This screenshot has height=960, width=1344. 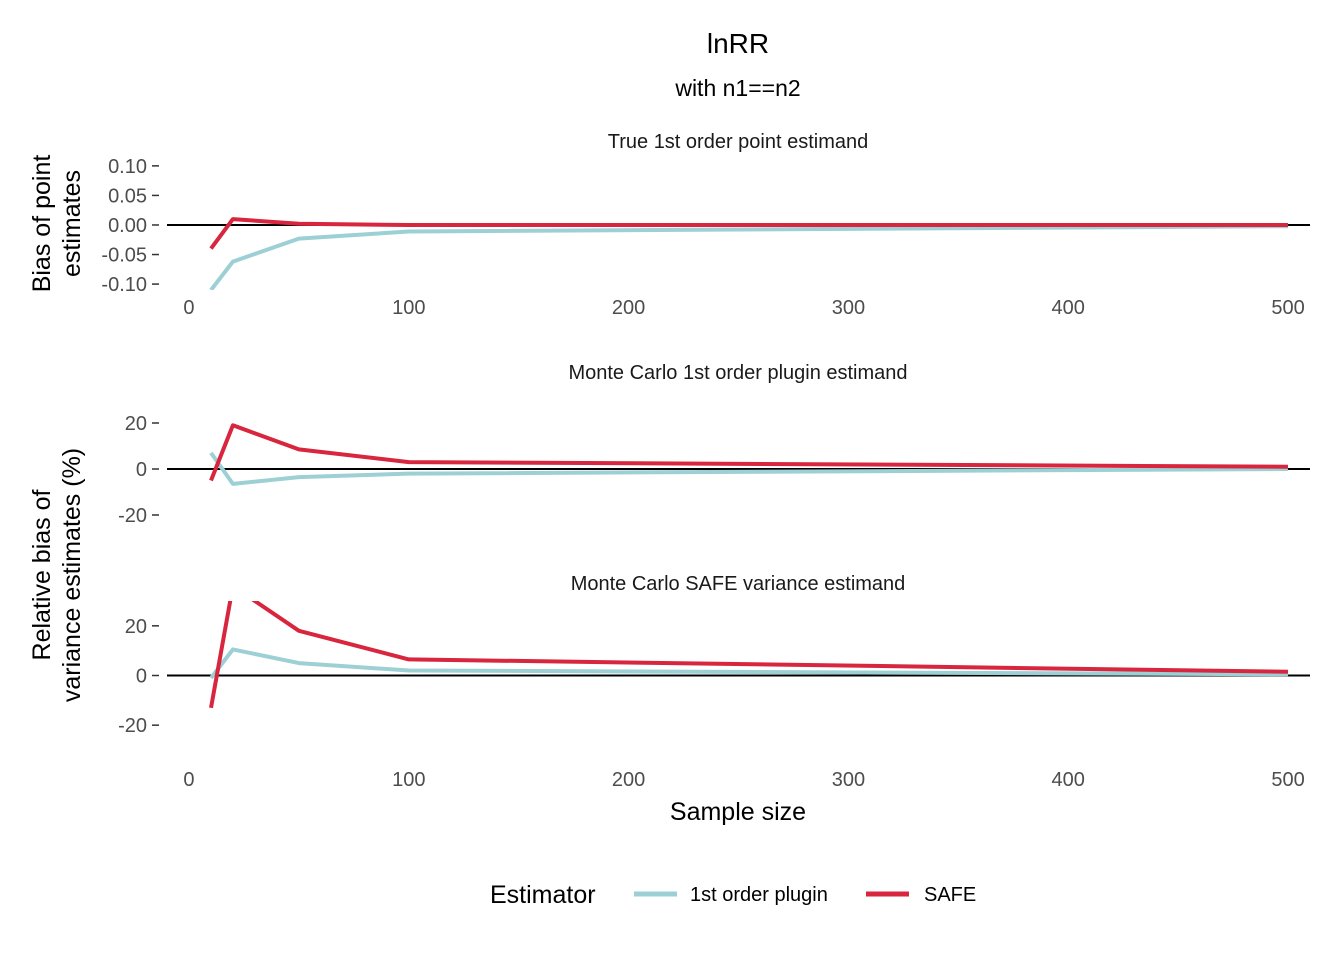 I want to click on panel-1-y-tick-label: -0.05, so click(x=124, y=256).